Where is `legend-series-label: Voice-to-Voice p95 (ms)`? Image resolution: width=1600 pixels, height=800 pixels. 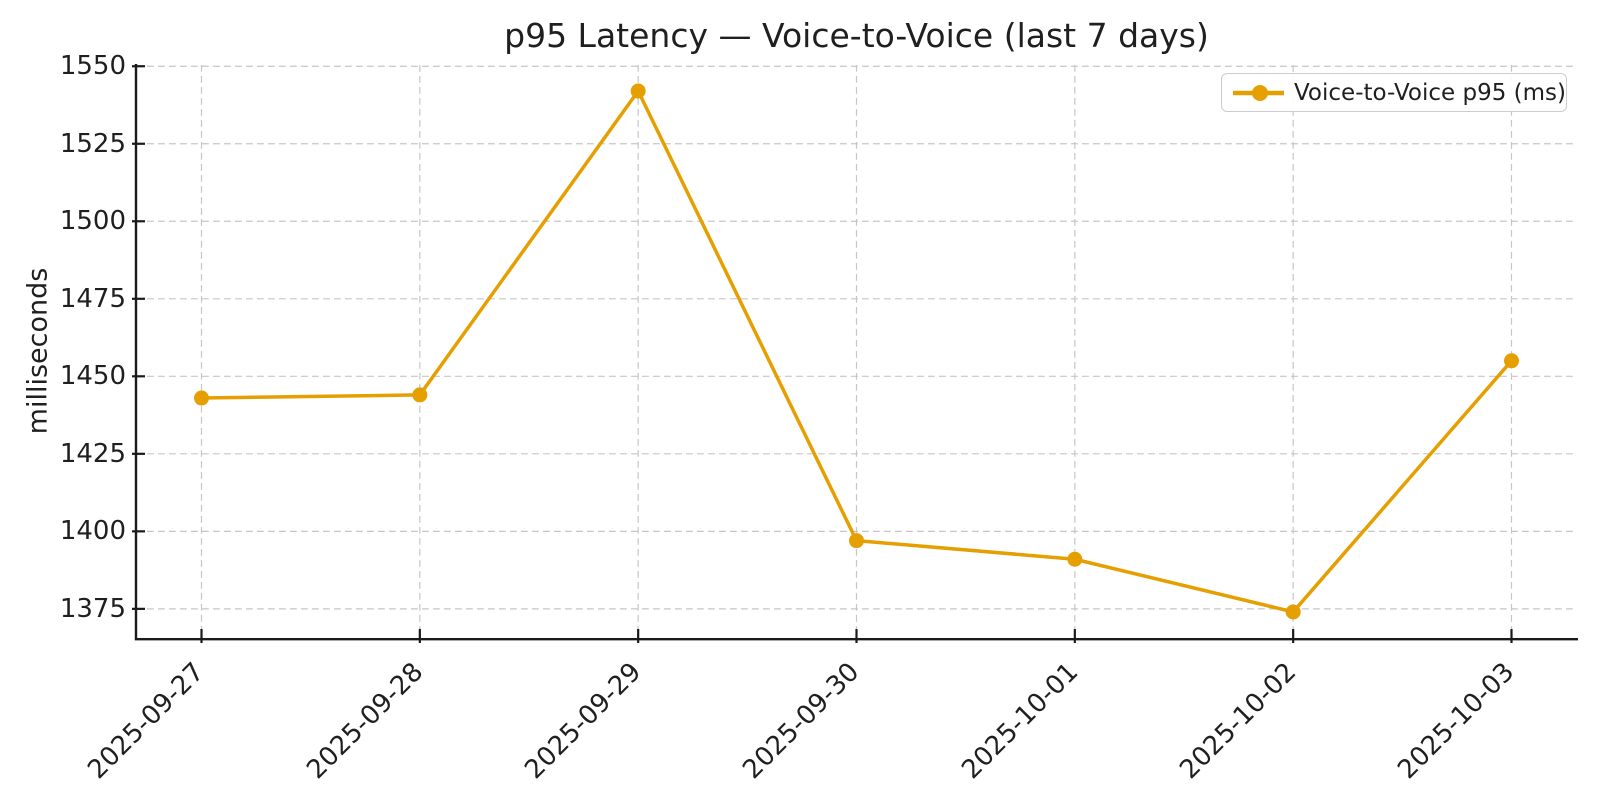
legend-series-label: Voice-to-Voice p95 (ms) is located at coordinates (1429, 92).